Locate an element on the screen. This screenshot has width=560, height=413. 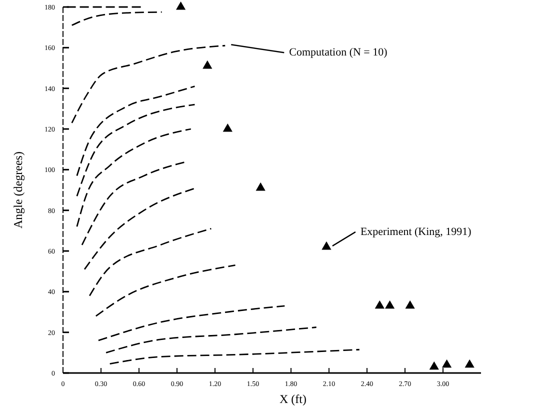
y-axis-title: Angle (degrees) is located at coordinates (18, 190).